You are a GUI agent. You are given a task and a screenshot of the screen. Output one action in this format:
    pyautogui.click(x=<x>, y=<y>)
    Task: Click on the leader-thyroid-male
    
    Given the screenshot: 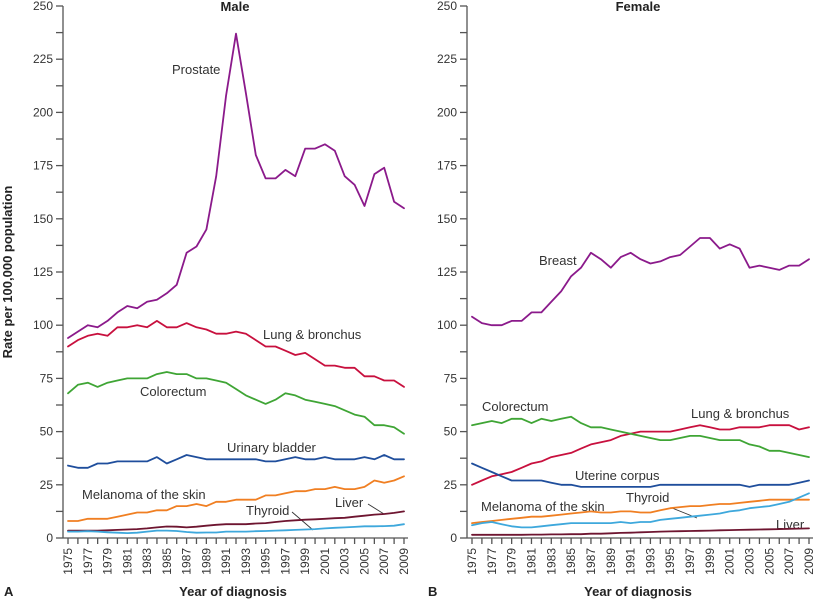 What is the action you would take?
    pyautogui.click(x=302, y=521)
    